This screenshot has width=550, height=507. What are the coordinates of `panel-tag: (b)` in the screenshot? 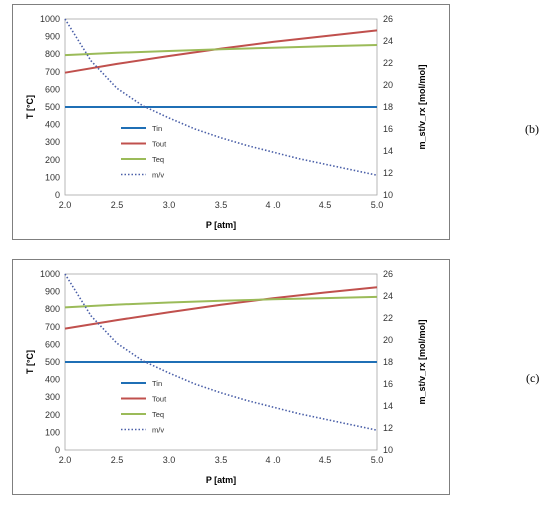 It's located at (532, 129).